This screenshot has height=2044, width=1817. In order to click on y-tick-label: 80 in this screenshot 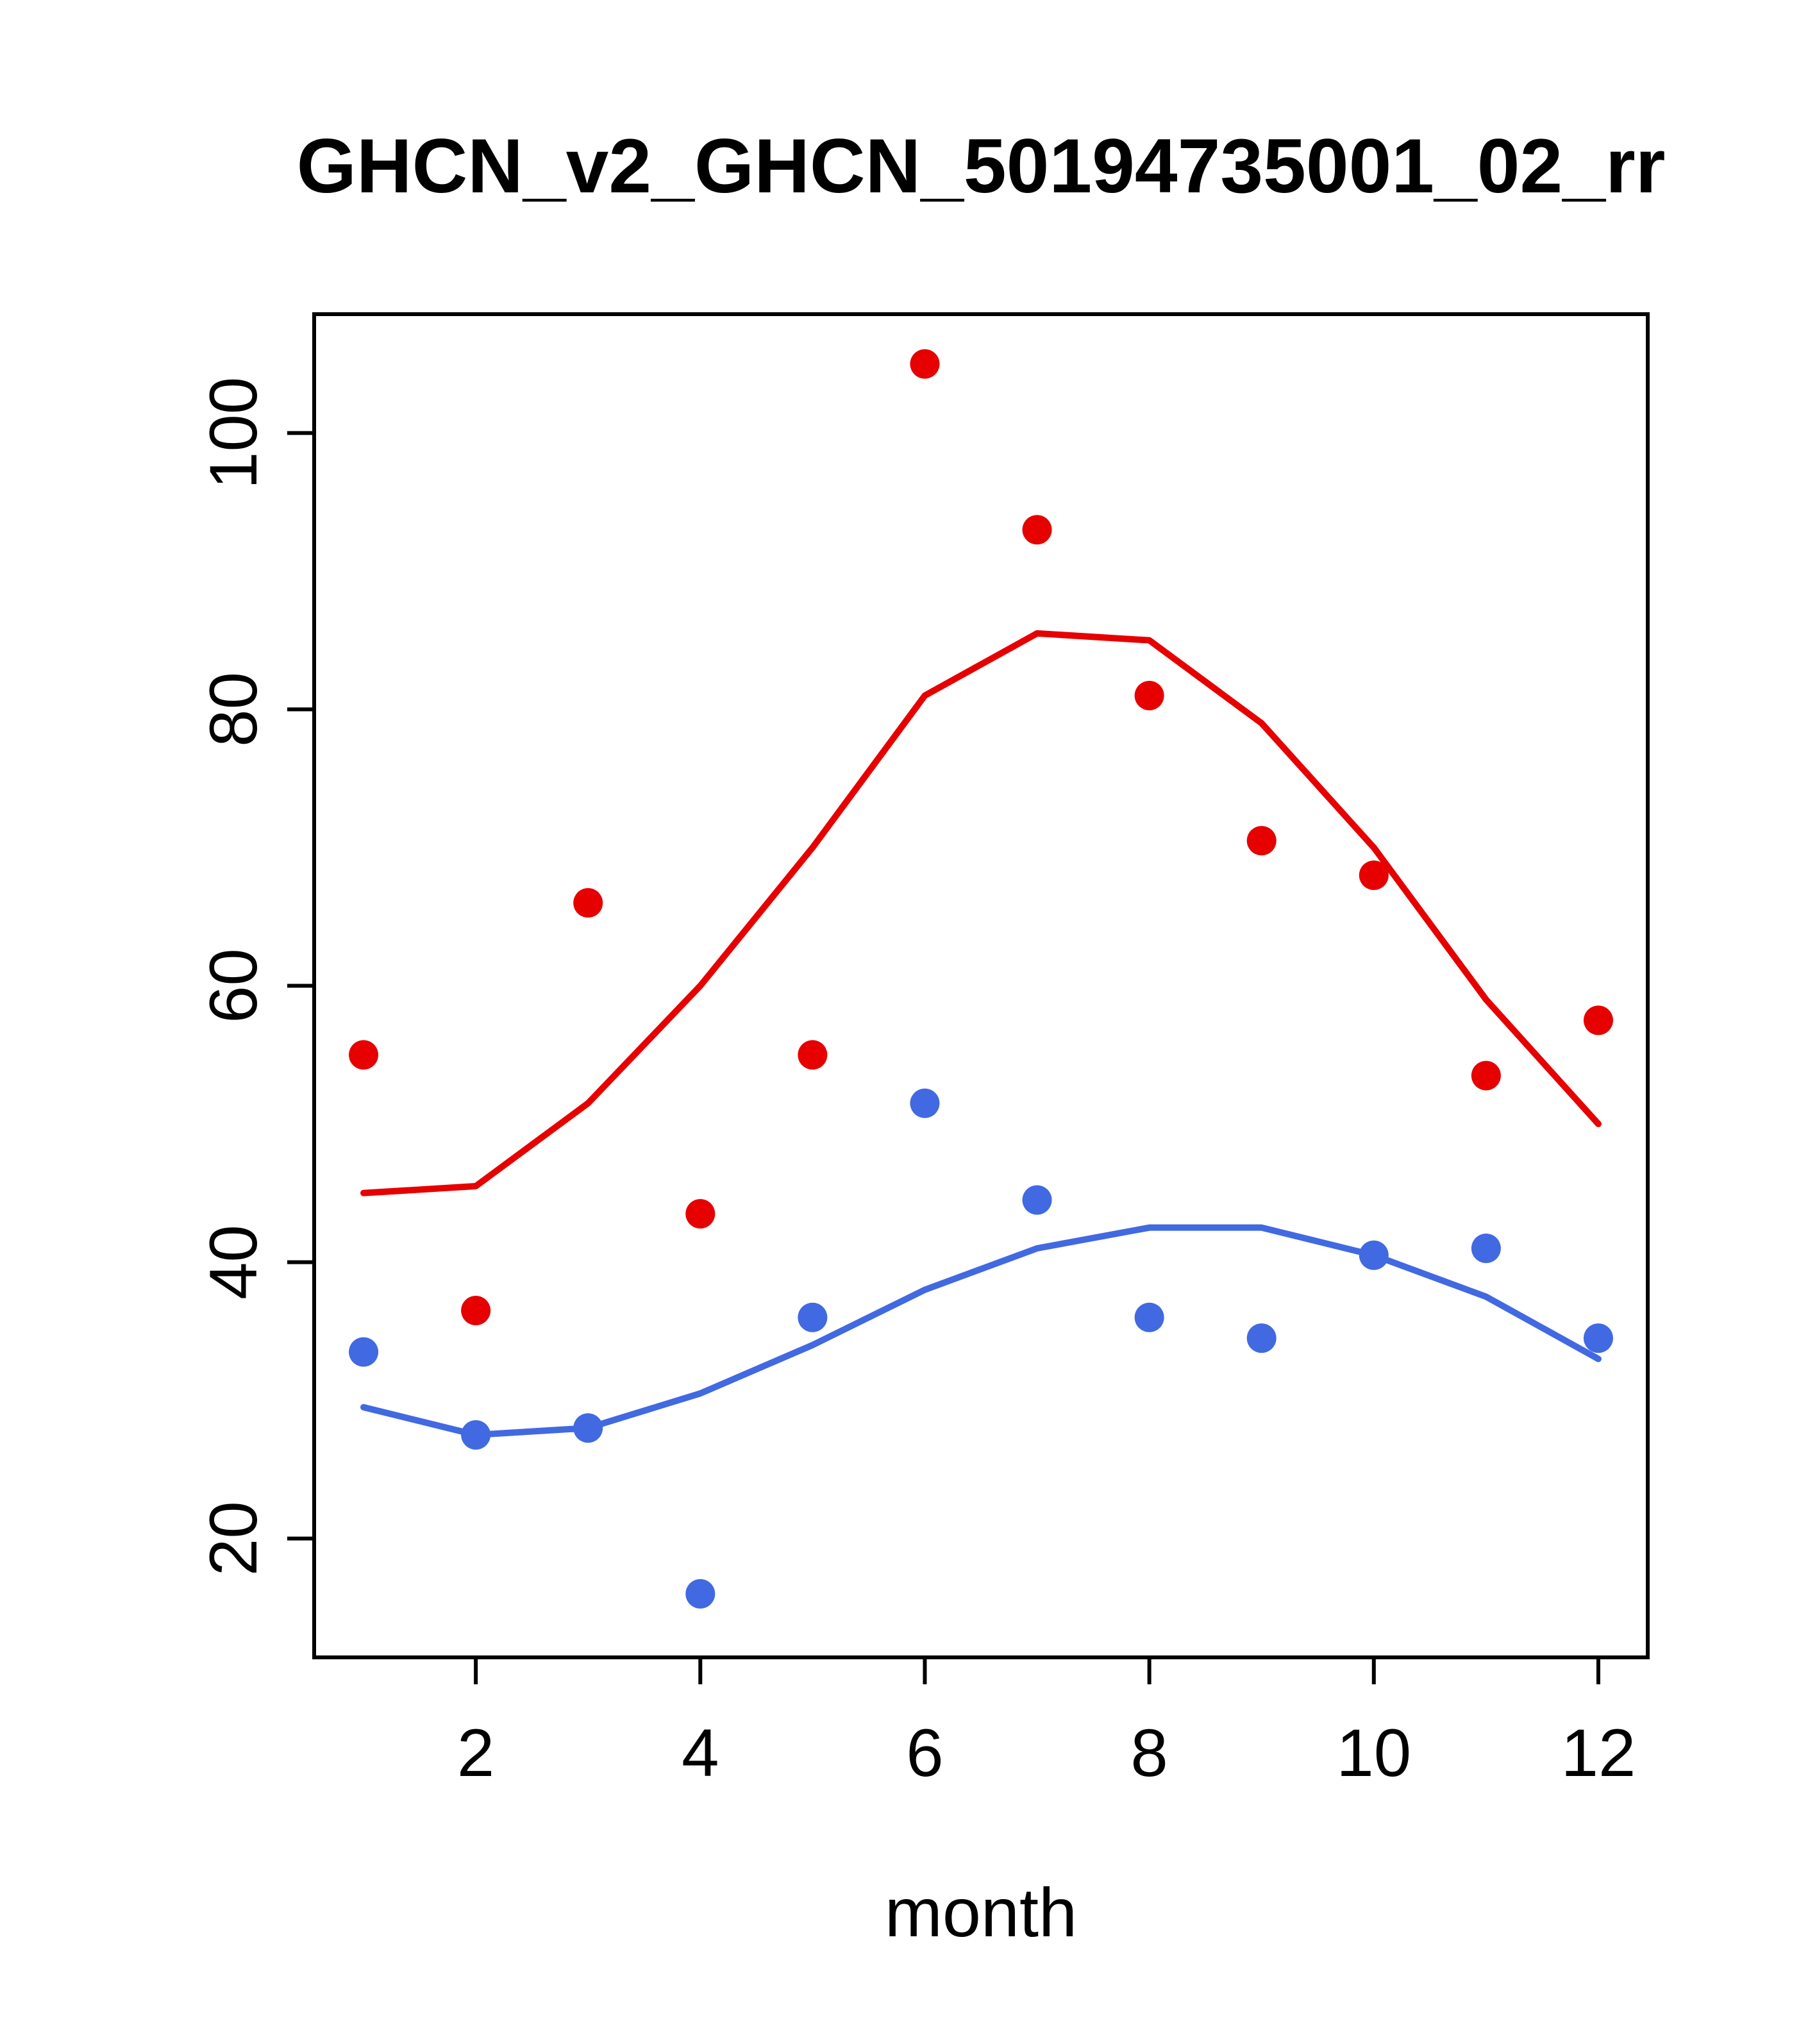, I will do `click(234, 710)`.